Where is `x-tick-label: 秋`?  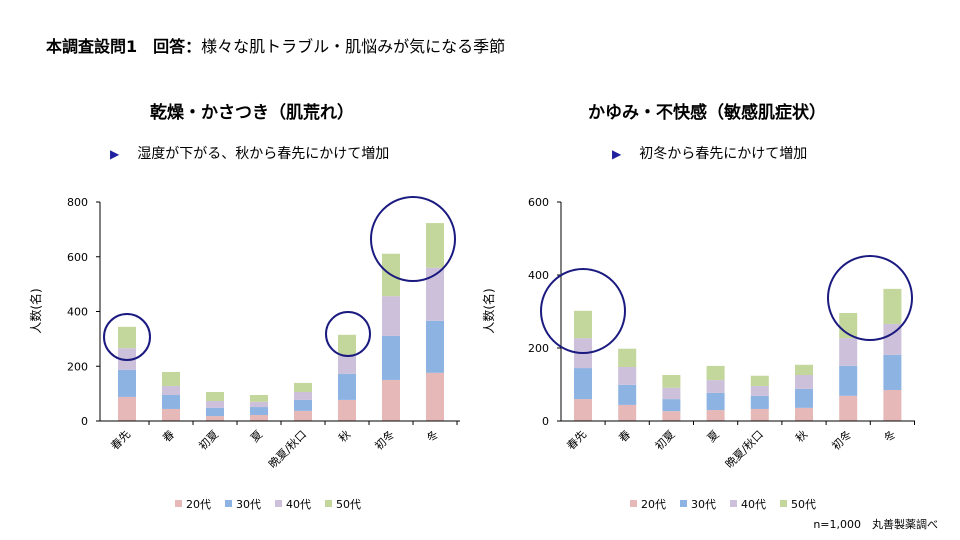 x-tick-label: 秋 is located at coordinates (801, 436).